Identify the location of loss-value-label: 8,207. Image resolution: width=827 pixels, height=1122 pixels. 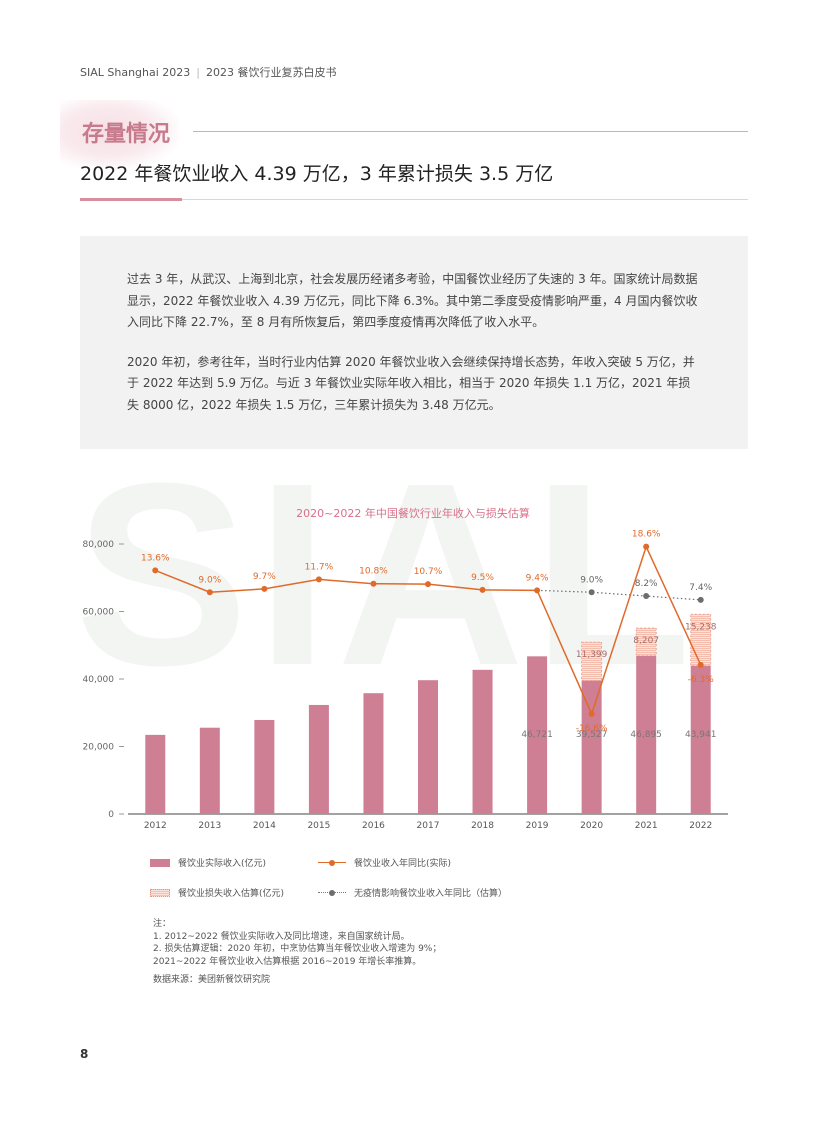
(646, 641).